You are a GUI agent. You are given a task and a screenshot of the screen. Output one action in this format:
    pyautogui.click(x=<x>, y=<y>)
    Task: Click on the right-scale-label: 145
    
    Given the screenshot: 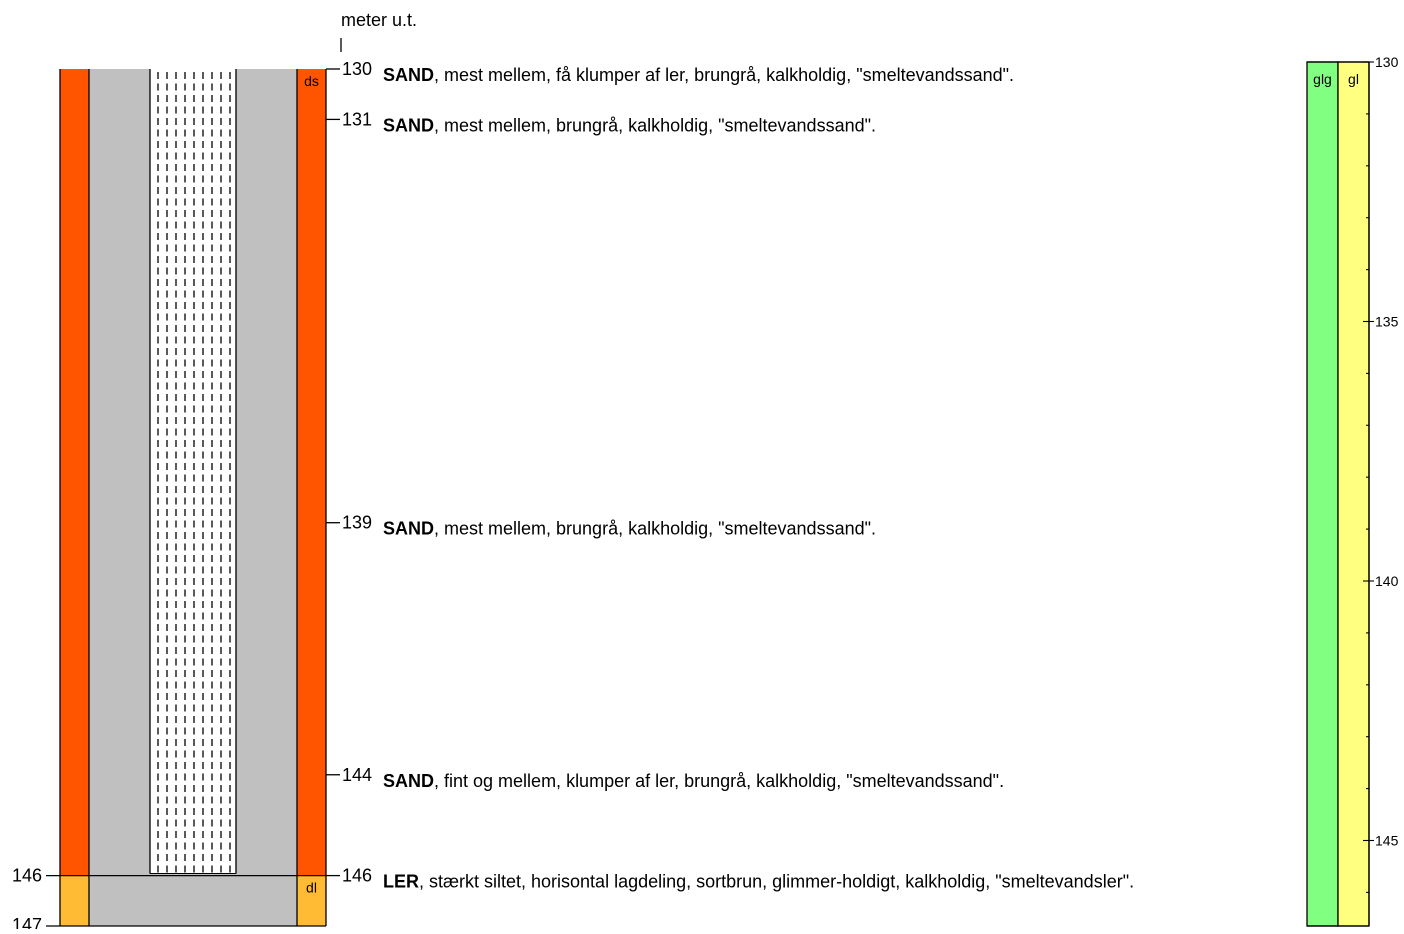 What is the action you would take?
    pyautogui.click(x=1387, y=841)
    